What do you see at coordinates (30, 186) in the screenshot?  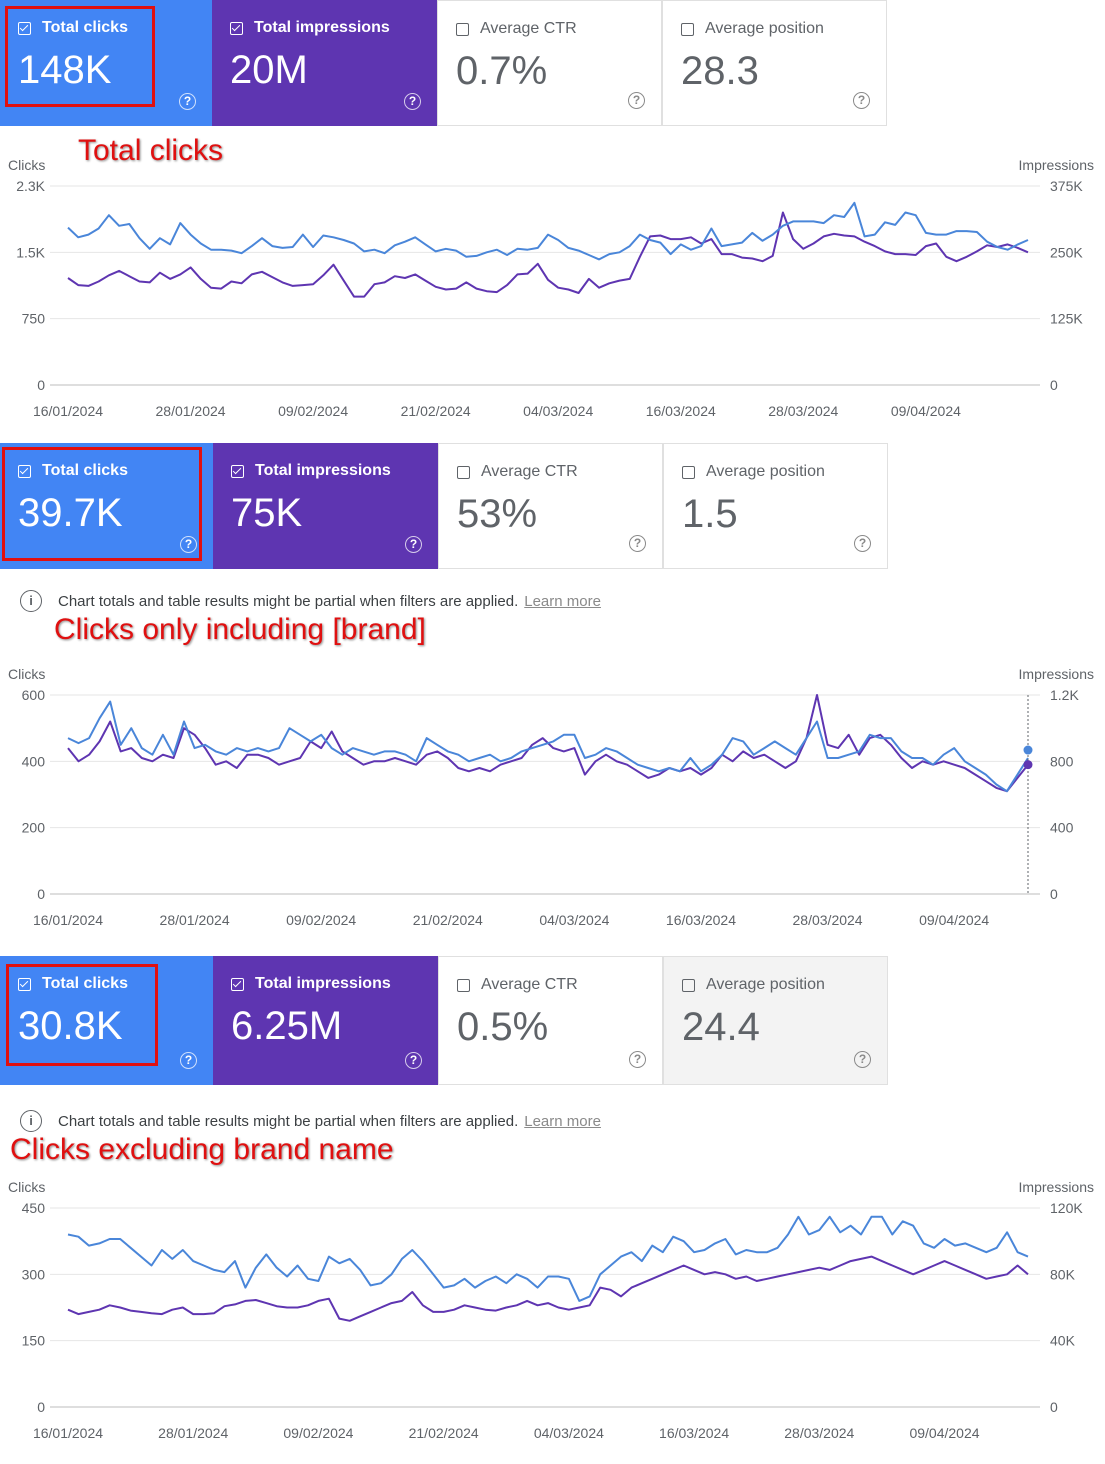 I see `left-tick-label: 2.3K` at bounding box center [30, 186].